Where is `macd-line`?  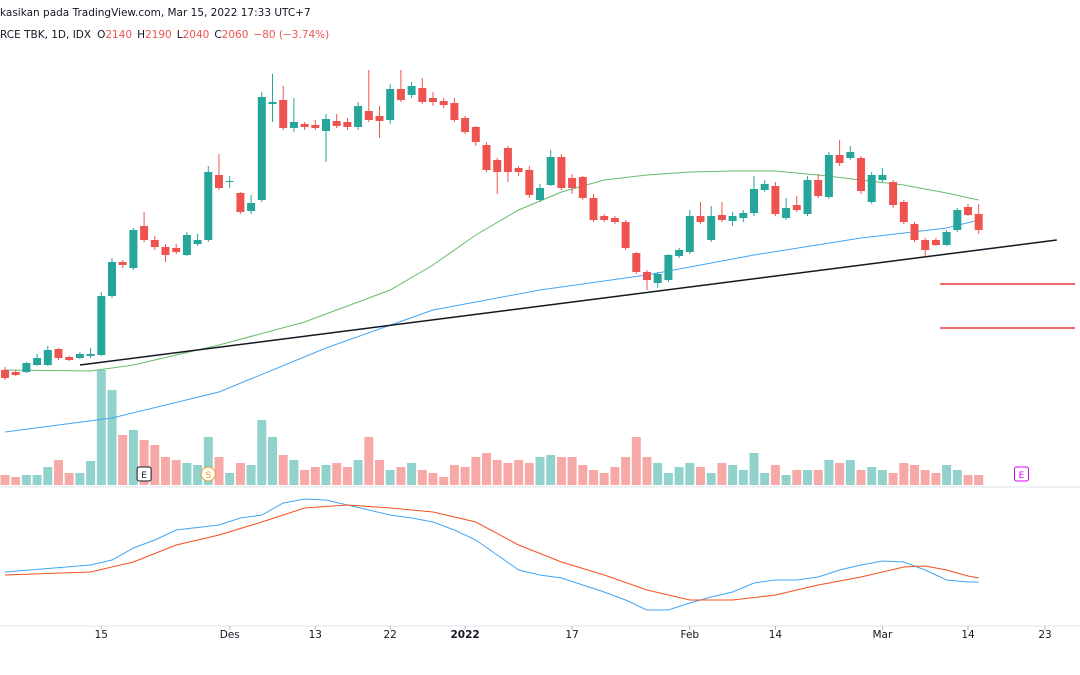 macd-line is located at coordinates (491, 552).